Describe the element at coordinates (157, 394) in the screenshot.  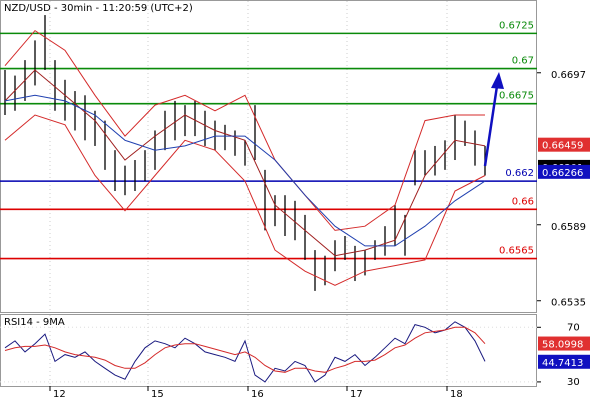
I see `x-tick-label: 15` at that location.